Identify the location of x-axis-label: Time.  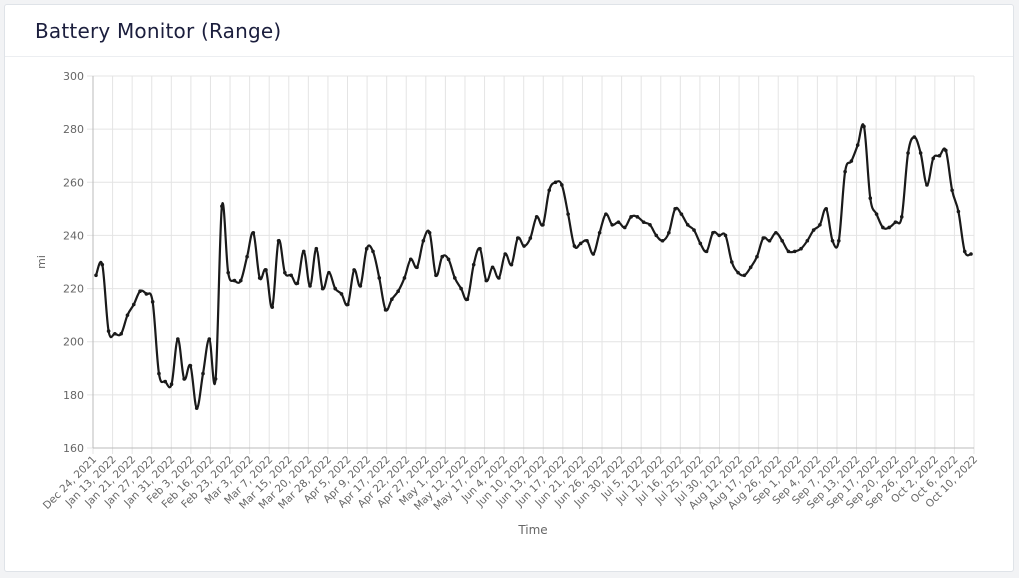
(532, 530).